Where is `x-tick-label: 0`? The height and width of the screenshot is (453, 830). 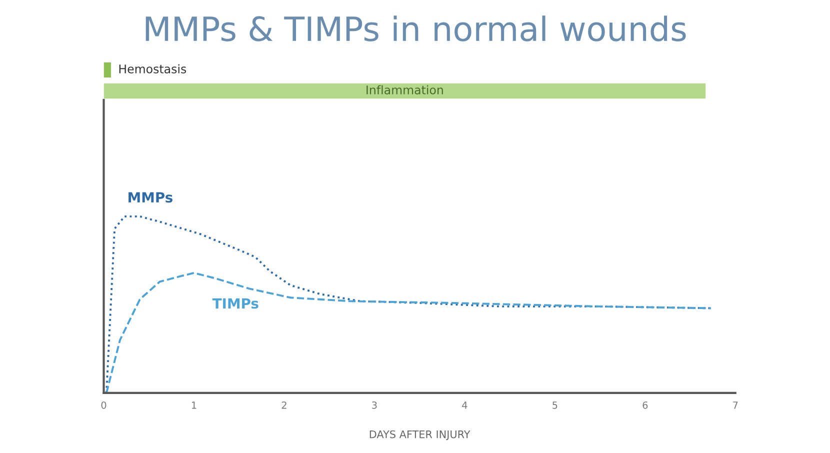
x-tick-label: 0 is located at coordinates (103, 405).